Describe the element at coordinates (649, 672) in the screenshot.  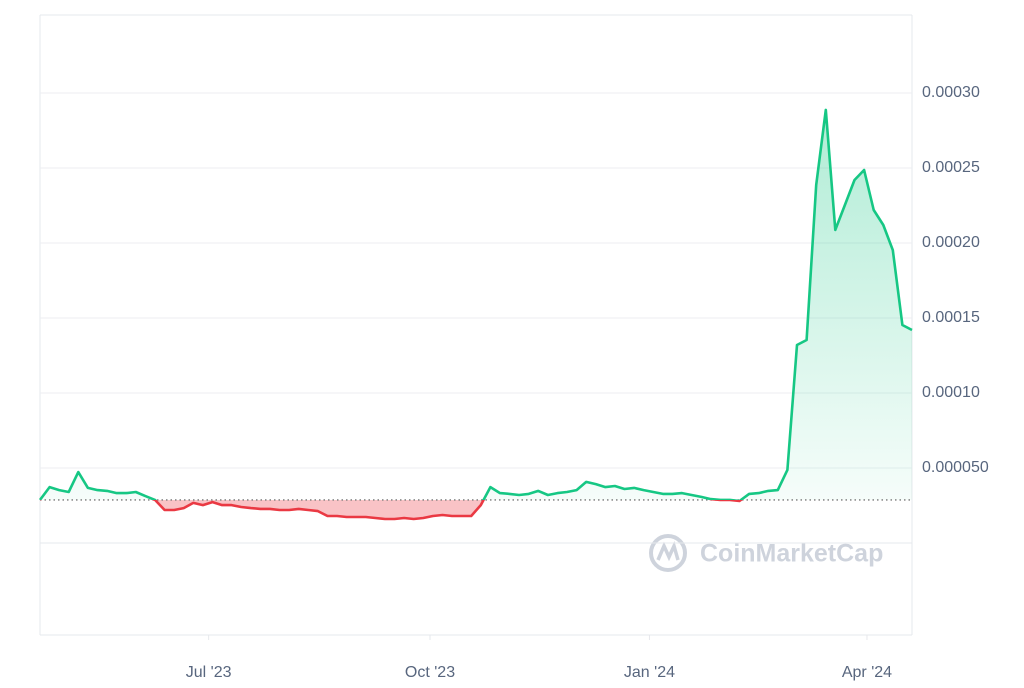
I see `x-tick-label: Jan '24` at that location.